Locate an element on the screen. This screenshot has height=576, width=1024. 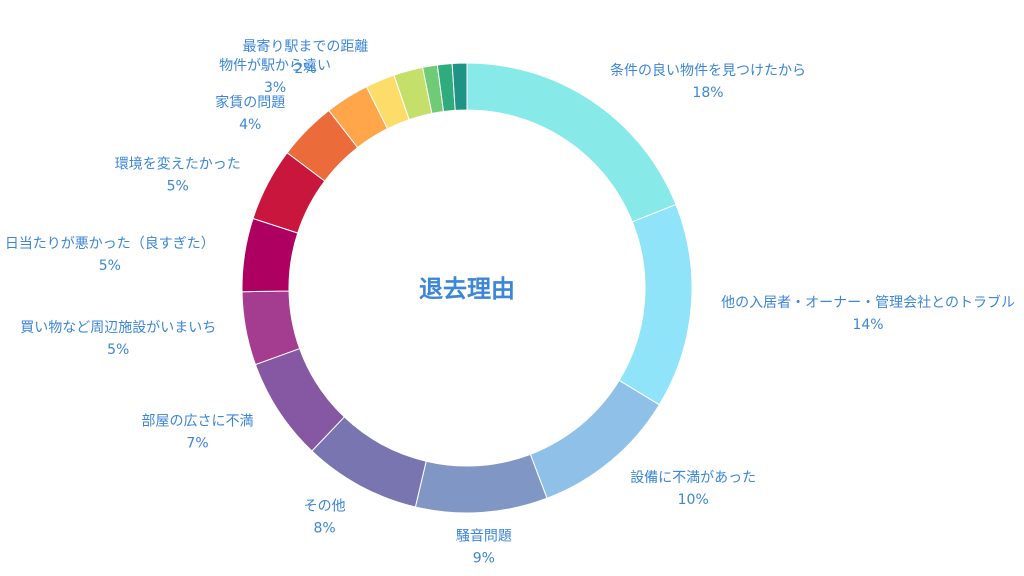
slice-label: 家賃の問題 4% is located at coordinates (250, 113).